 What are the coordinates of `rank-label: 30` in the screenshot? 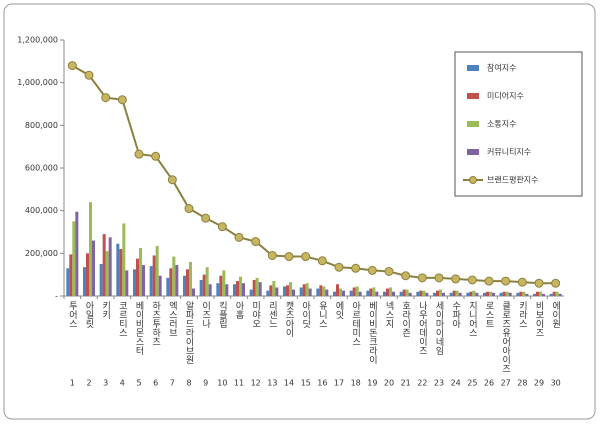 It's located at (556, 383).